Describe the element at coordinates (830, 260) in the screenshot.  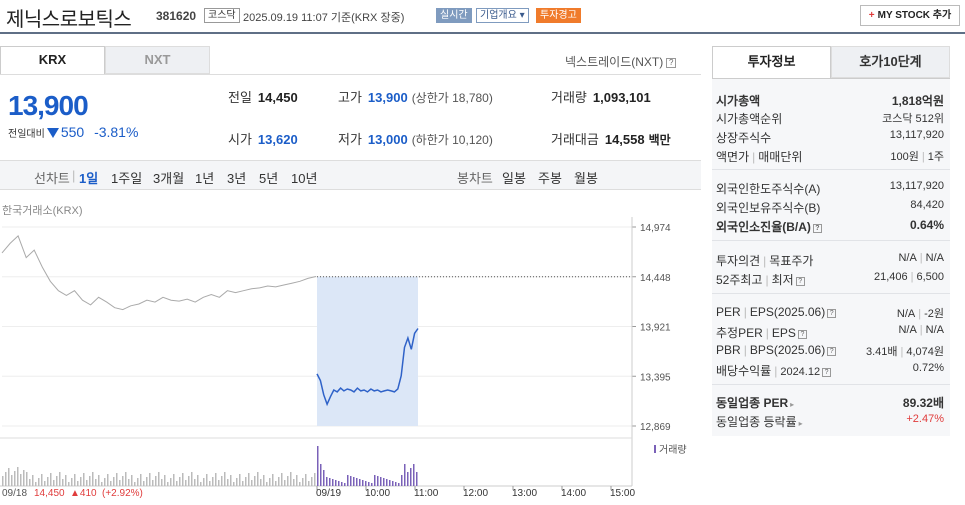
I see `row-opinion: 투자의견 | 목표주가 N/A | N/A` at that location.